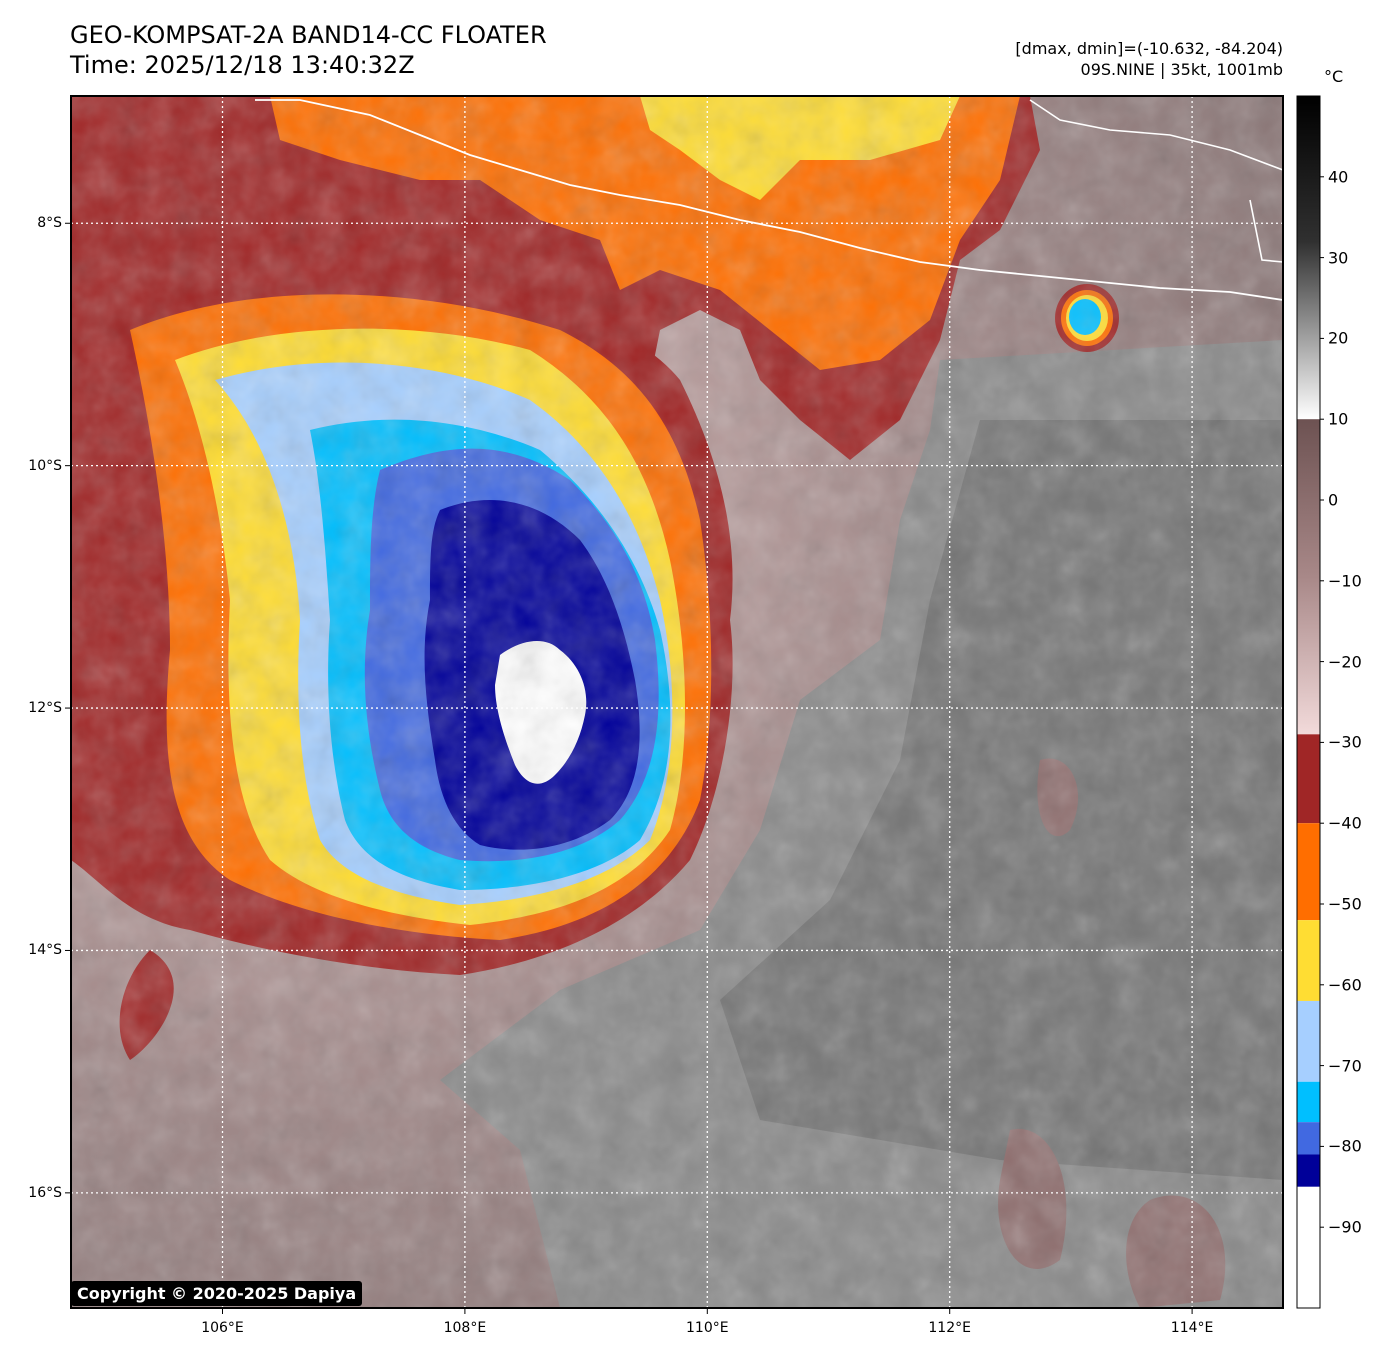 The height and width of the screenshot is (1359, 1388). What do you see at coordinates (1334, 76) in the screenshot?
I see `colorbar-unit: °C` at bounding box center [1334, 76].